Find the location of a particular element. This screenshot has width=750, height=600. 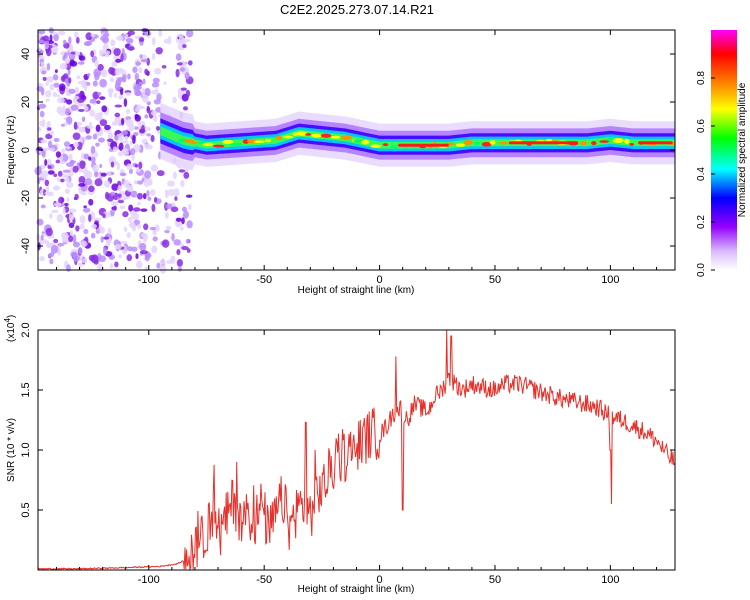

snr-multiplier-base: (x10 is located at coordinates (11, 332).